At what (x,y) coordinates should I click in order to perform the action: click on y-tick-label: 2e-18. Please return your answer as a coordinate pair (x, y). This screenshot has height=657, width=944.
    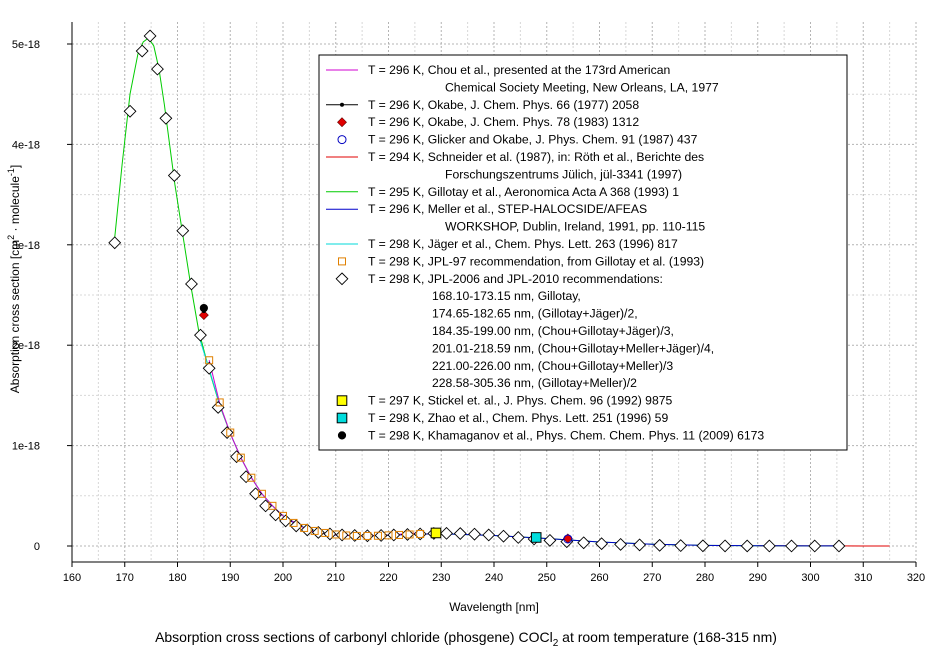
    Looking at the image, I should click on (26, 346).